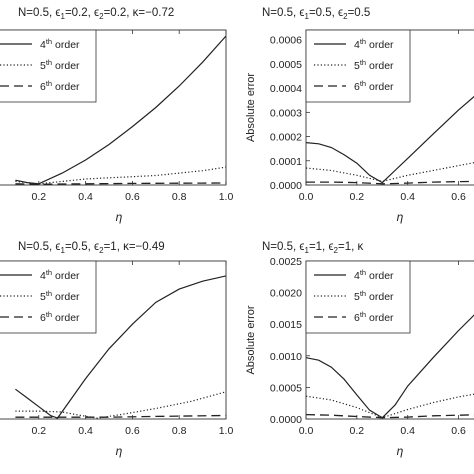 The image size is (474, 474). Describe the element at coordinates (286, 41) in the screenshot. I see `y-tick-label: 0.0006` at that location.